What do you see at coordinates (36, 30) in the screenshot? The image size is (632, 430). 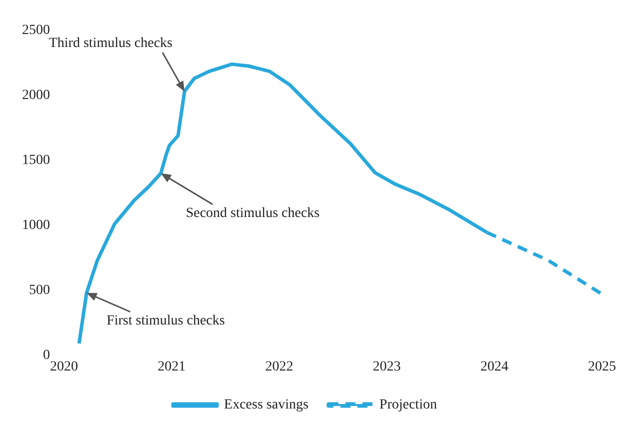 I see `y-tick-label: 2500` at bounding box center [36, 30].